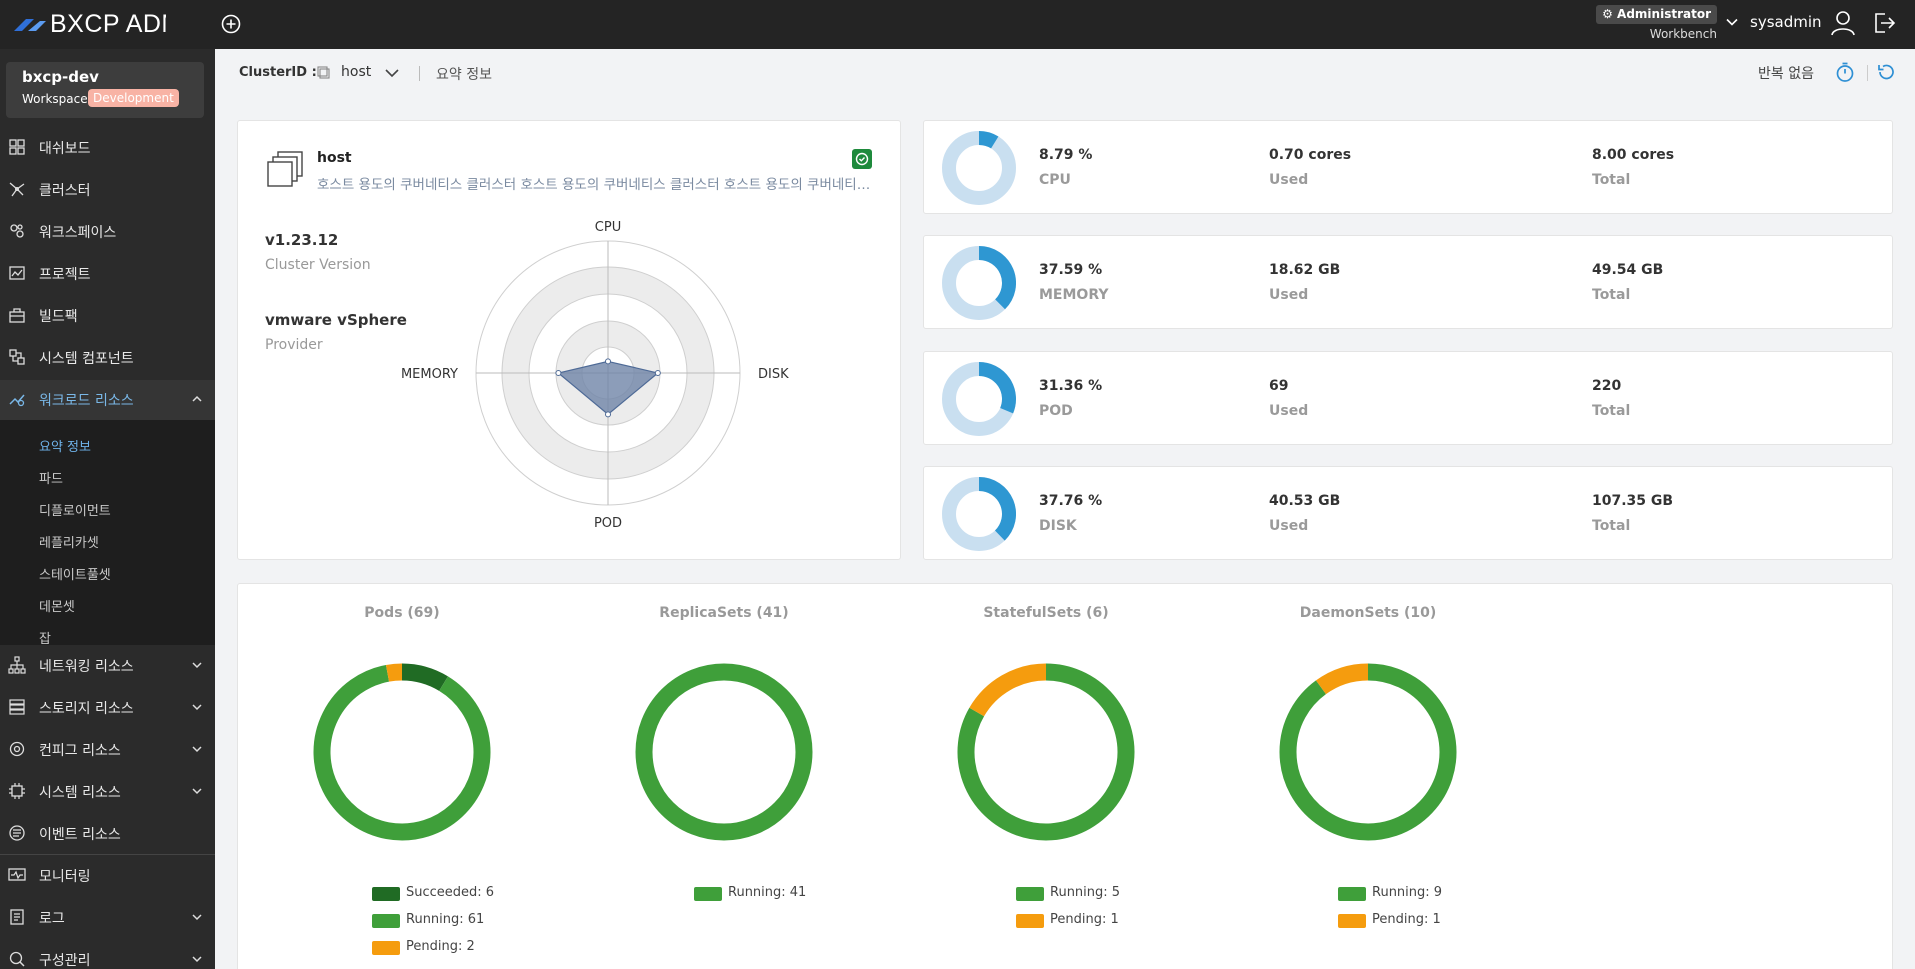  I want to click on daemonsets-status: DaemonSets (10) Running: 9 Pending: 1, so click(1368, 776).